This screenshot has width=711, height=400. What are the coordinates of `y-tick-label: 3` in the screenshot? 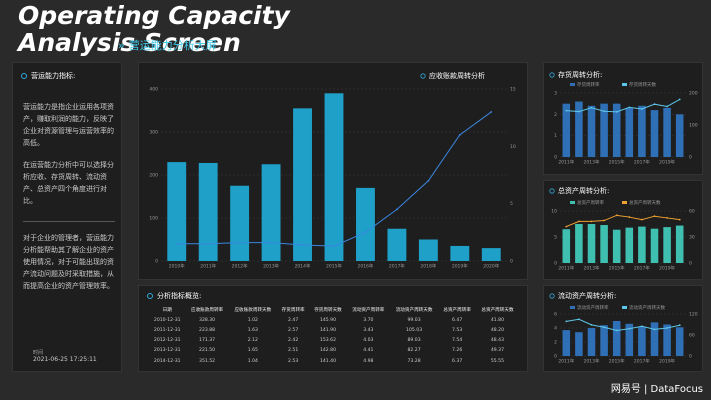 It's located at (555, 94).